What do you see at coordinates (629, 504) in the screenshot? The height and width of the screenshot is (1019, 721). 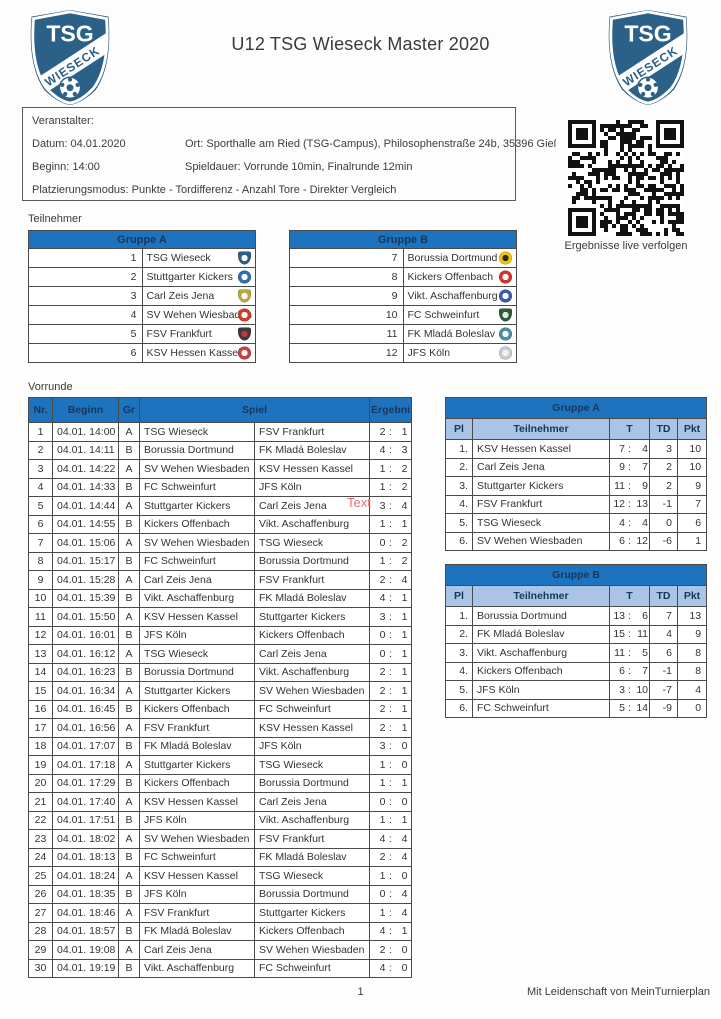 I see `goals: 12:13` at bounding box center [629, 504].